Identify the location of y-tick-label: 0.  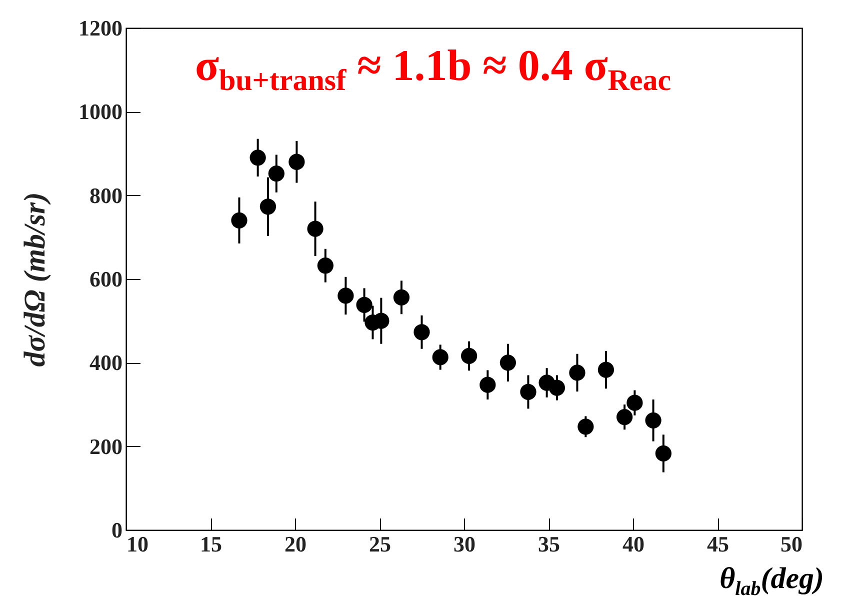
(117, 530).